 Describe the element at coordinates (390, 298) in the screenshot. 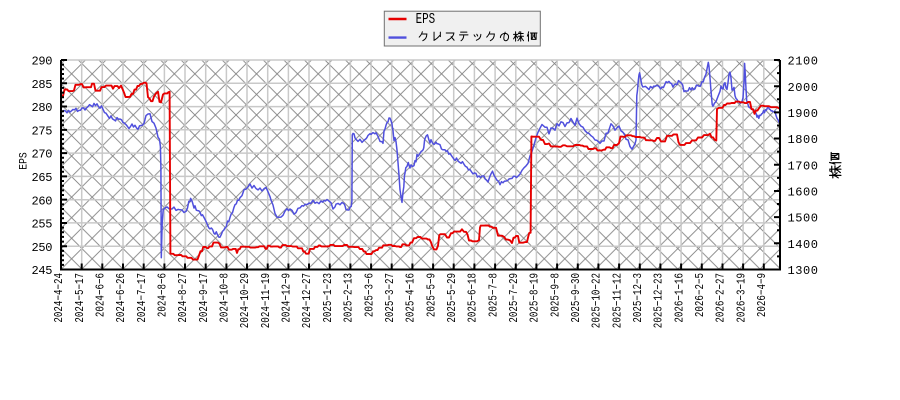

I see `svg-text: 2025−3−27` at that location.